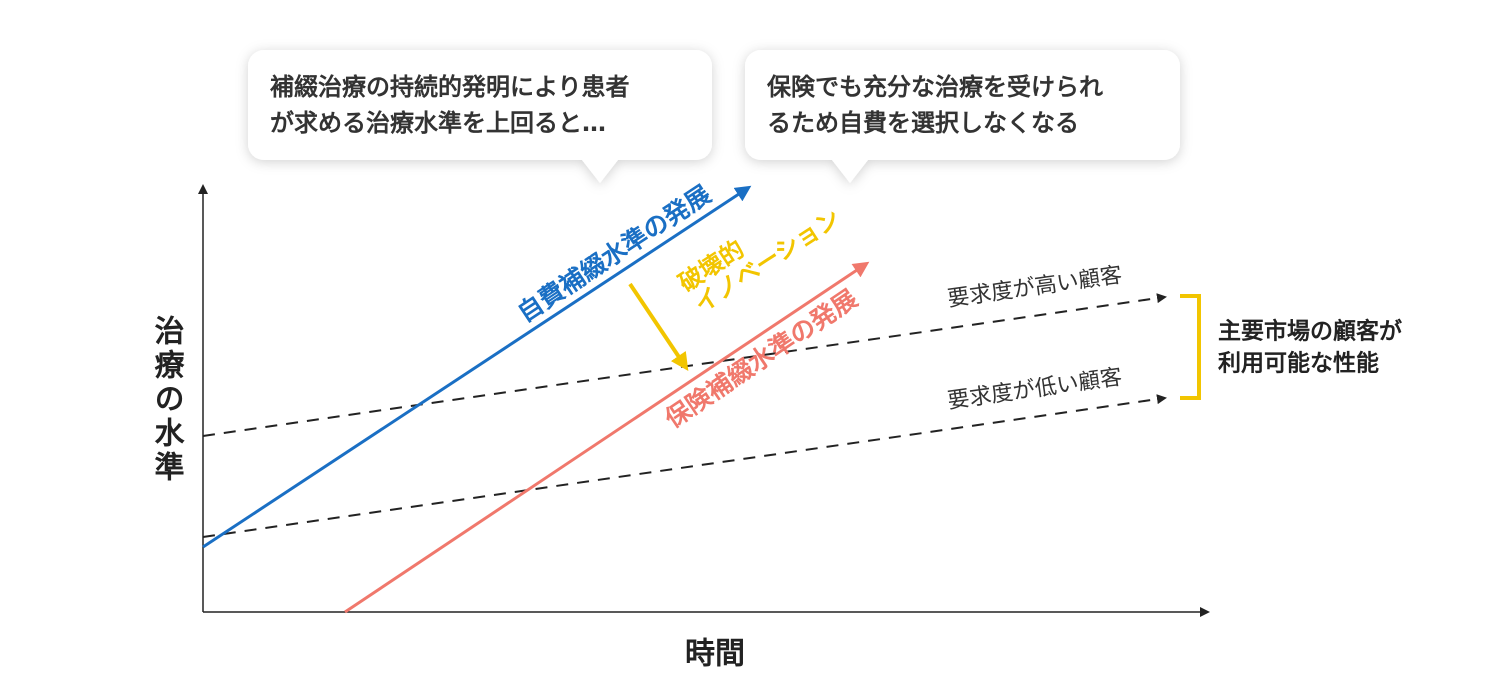  What do you see at coordinates (923, 123) in the screenshot?
I see `callout-text: るため自費を選択しなくなる` at bounding box center [923, 123].